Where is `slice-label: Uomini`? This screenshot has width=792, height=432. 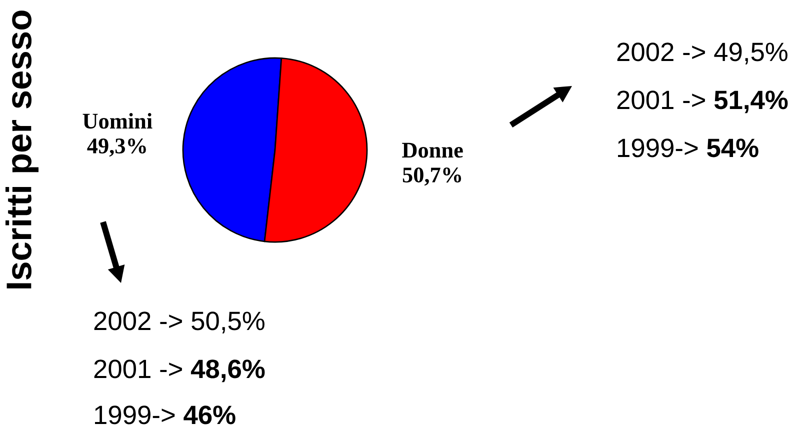 slice-label: Uomini is located at coordinates (117, 121).